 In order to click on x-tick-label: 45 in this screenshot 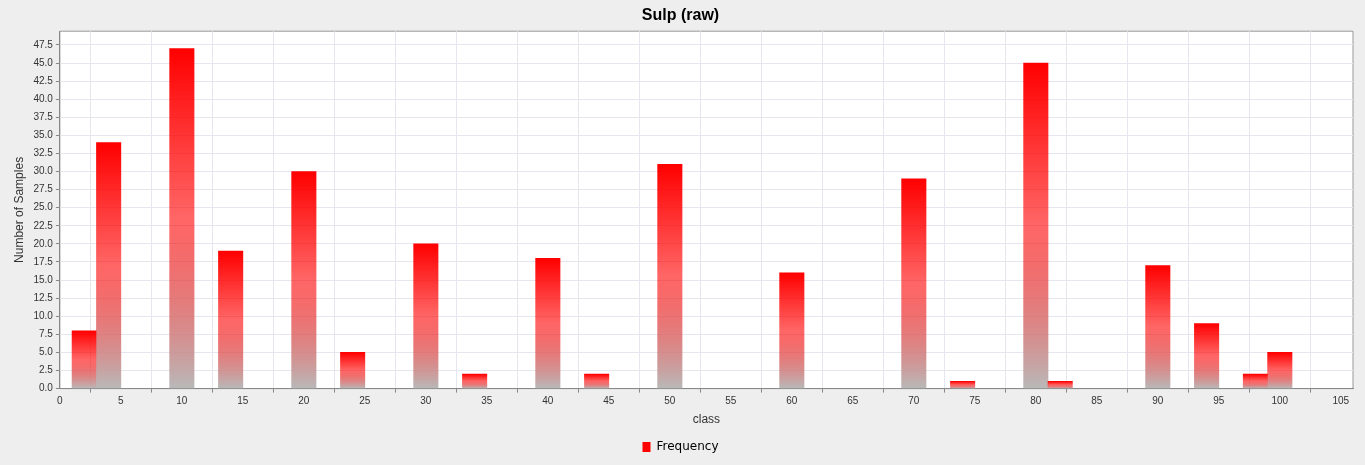, I will do `click(609, 401)`.